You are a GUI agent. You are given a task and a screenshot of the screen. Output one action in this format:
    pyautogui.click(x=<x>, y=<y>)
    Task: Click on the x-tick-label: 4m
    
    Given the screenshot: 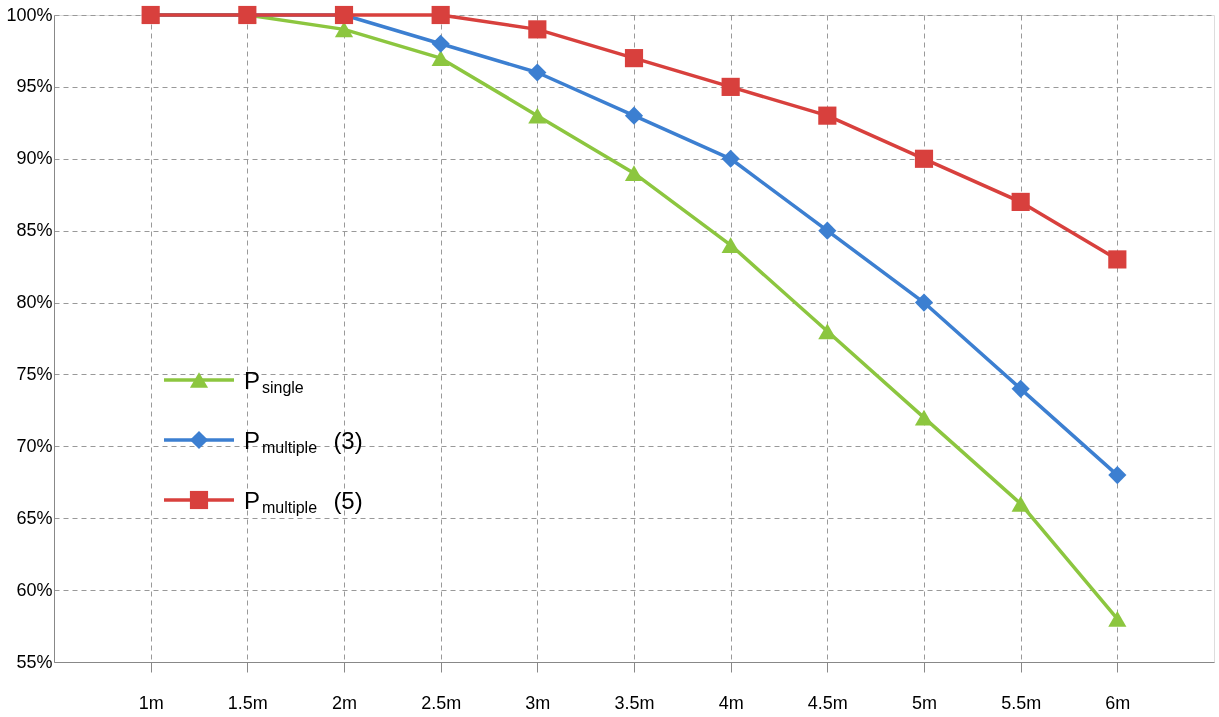 What is the action you would take?
    pyautogui.click(x=731, y=702)
    